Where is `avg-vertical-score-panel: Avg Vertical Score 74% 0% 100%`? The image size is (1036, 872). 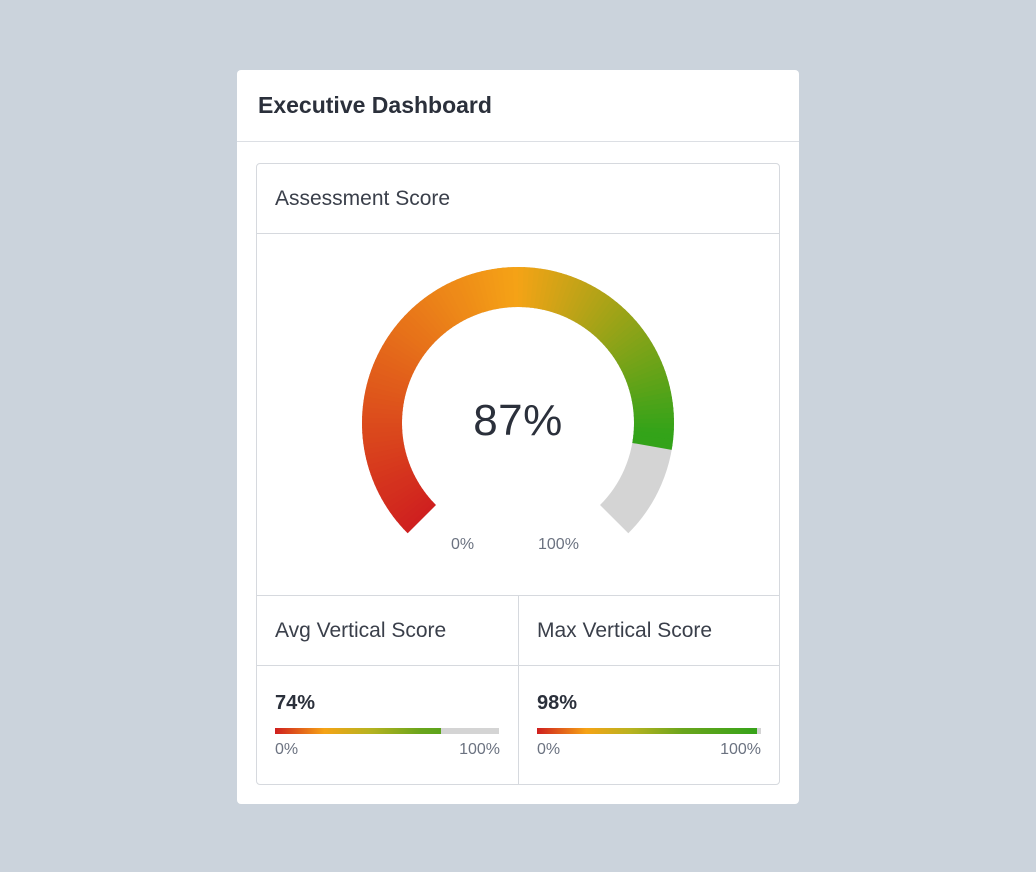 avg-vertical-score-panel: Avg Vertical Score 74% 0% 100% is located at coordinates (387, 690).